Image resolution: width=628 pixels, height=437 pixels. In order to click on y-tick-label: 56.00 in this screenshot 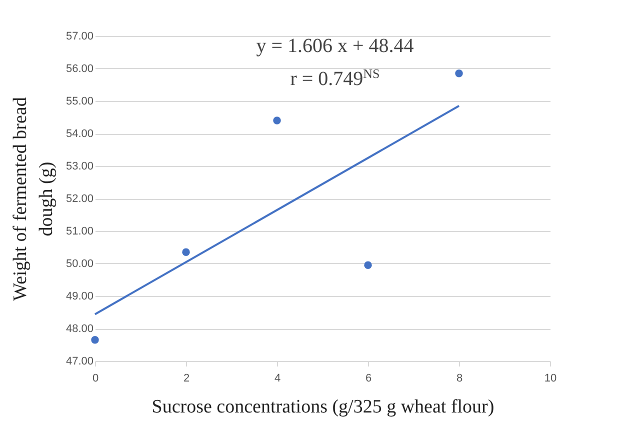, I will do `click(80, 69)`.